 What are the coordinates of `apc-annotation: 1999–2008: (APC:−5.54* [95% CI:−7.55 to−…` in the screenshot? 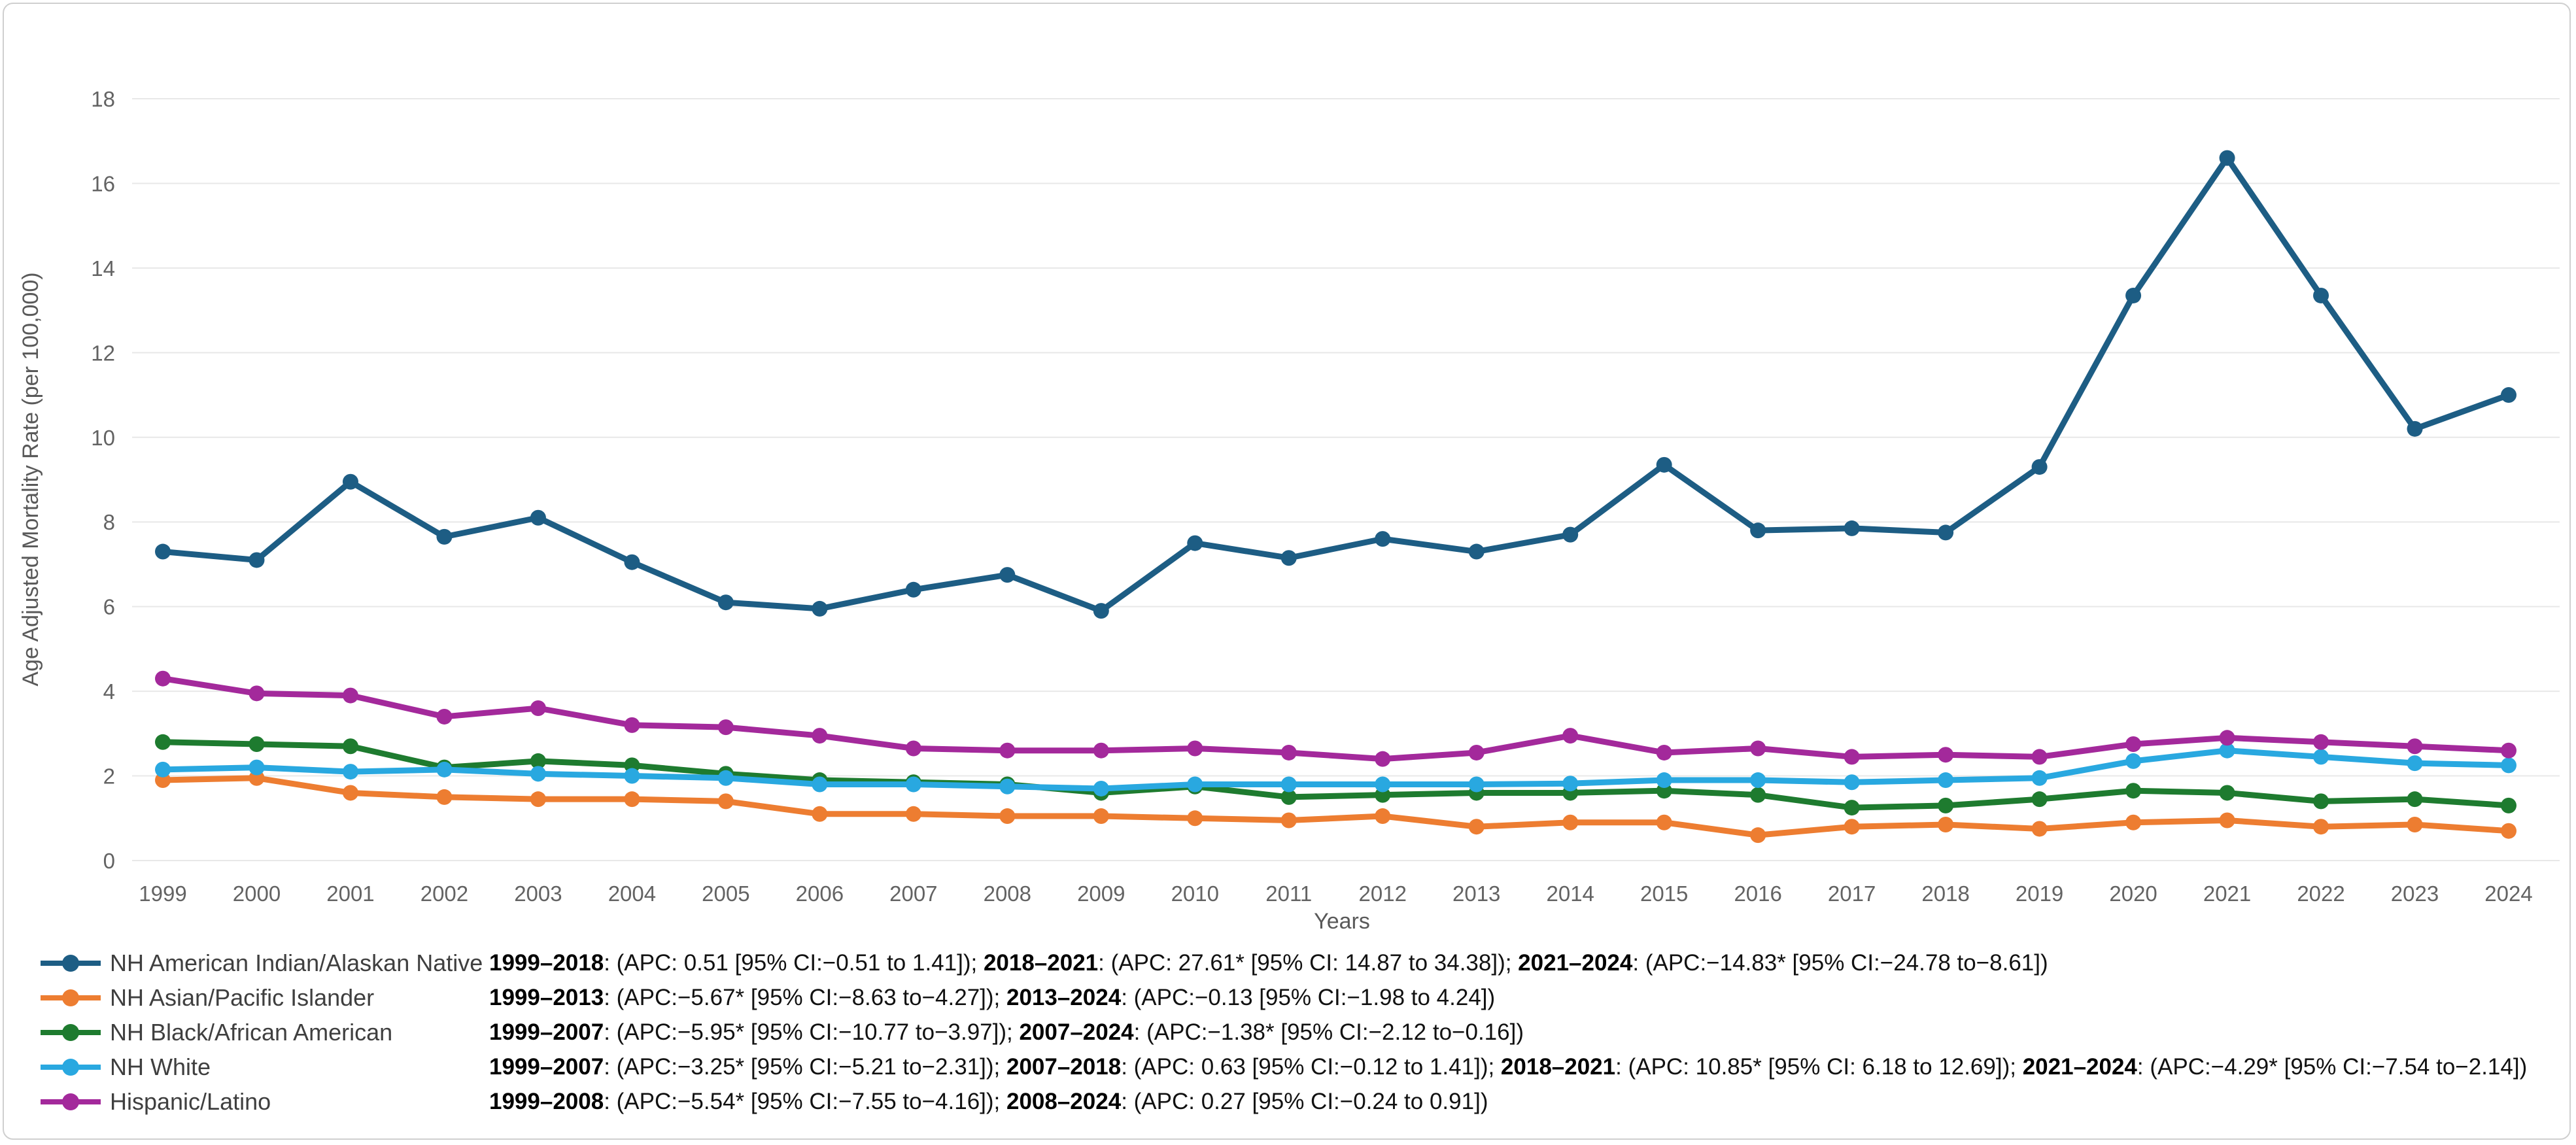 It's located at (1524, 1101).